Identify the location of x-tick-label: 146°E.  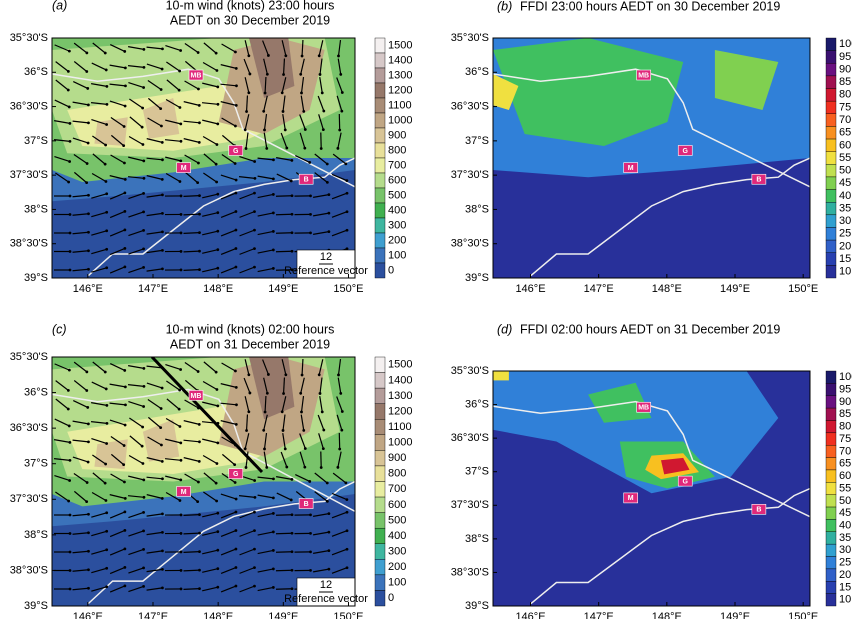
(530, 289).